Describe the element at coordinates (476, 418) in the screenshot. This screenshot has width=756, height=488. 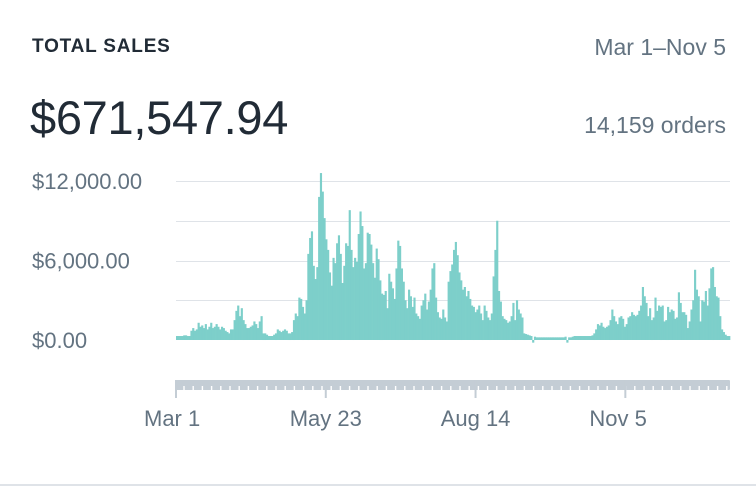
I see `x-tick-label: Aug 14` at that location.